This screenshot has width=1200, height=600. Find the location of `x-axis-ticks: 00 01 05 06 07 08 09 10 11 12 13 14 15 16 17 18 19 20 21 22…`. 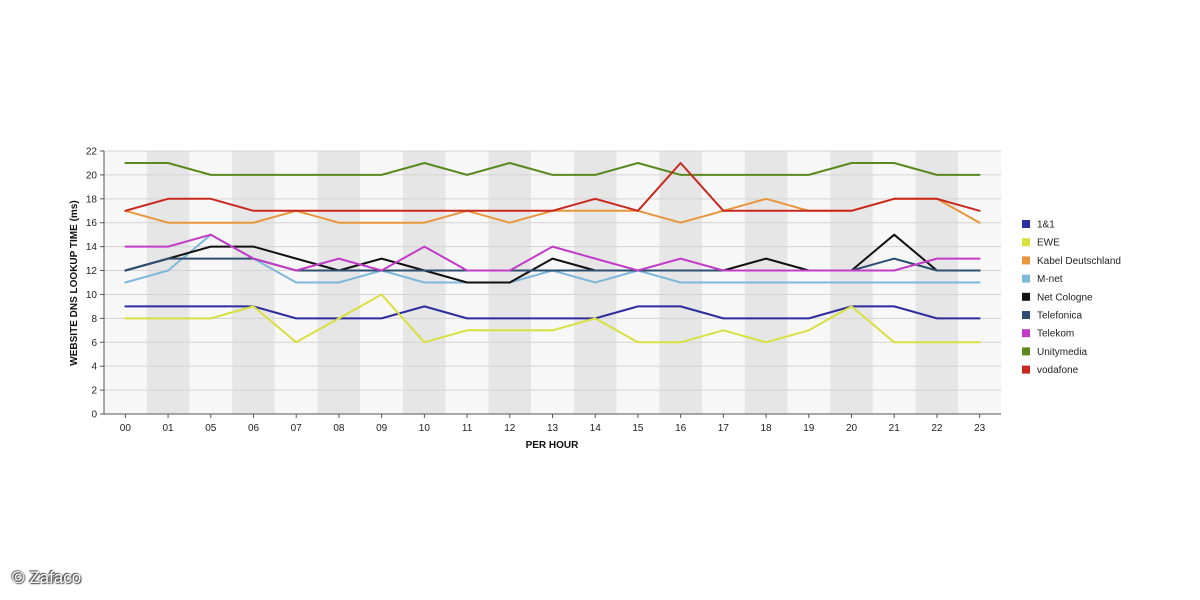

x-axis-ticks: 00 01 05 06 07 08 09 10 11 12 13 14 15 16 17 18 19 20 21 22… is located at coordinates (553, 424).